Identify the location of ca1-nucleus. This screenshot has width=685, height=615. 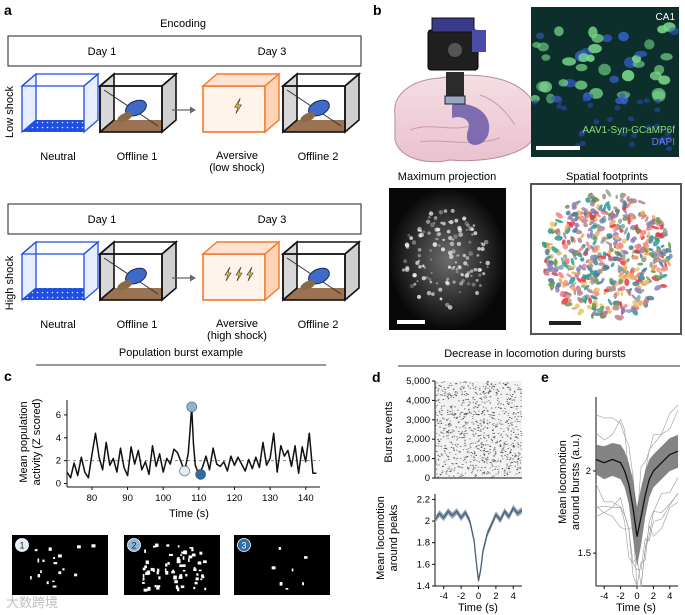
(622, 96).